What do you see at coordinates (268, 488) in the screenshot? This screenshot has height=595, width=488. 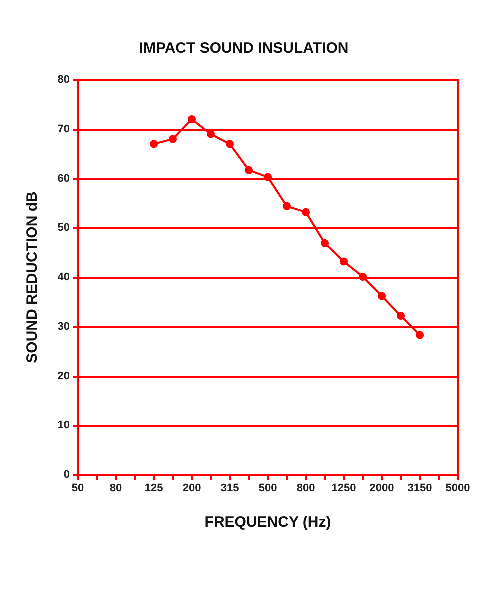 I see `x-tick-label: 500` at bounding box center [268, 488].